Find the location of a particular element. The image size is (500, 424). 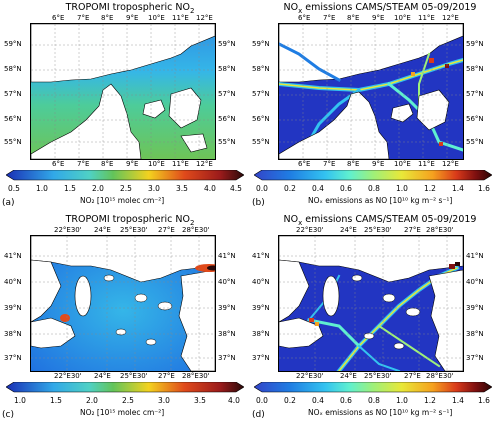

bottom-lon-tick: 12°E is located at coordinates (450, 164).